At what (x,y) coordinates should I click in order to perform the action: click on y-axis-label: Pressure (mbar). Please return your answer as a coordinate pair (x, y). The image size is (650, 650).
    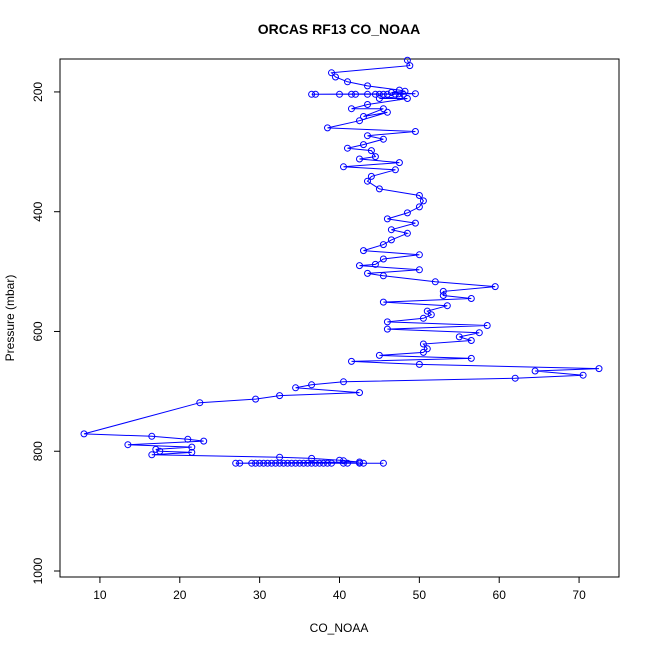
    Looking at the image, I should click on (10, 318).